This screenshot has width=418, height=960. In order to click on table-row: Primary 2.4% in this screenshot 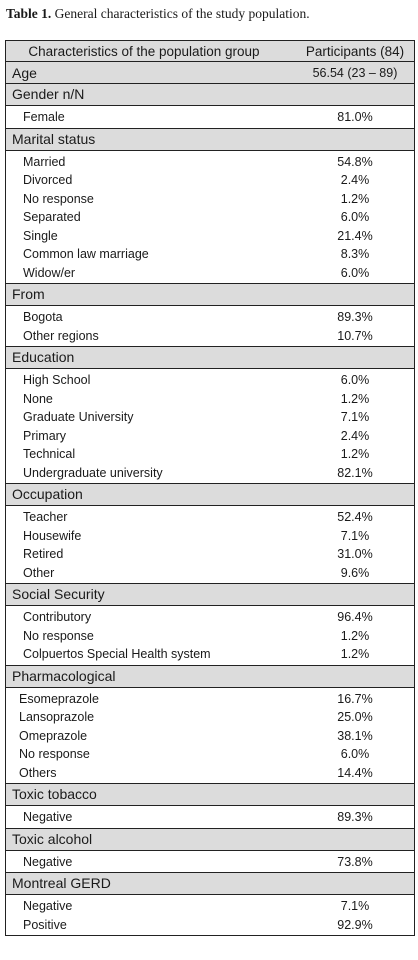, I will do `click(210, 436)`.